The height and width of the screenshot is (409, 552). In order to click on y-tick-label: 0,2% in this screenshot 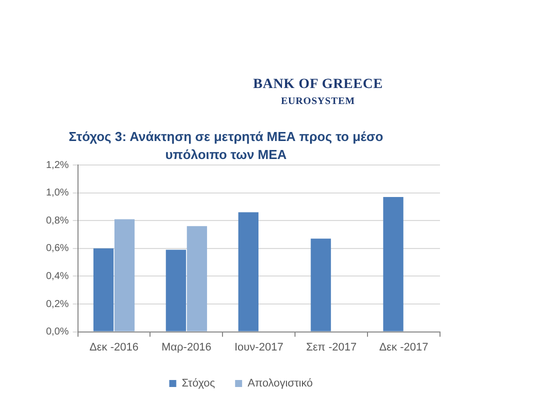, I will do `click(57, 304)`.